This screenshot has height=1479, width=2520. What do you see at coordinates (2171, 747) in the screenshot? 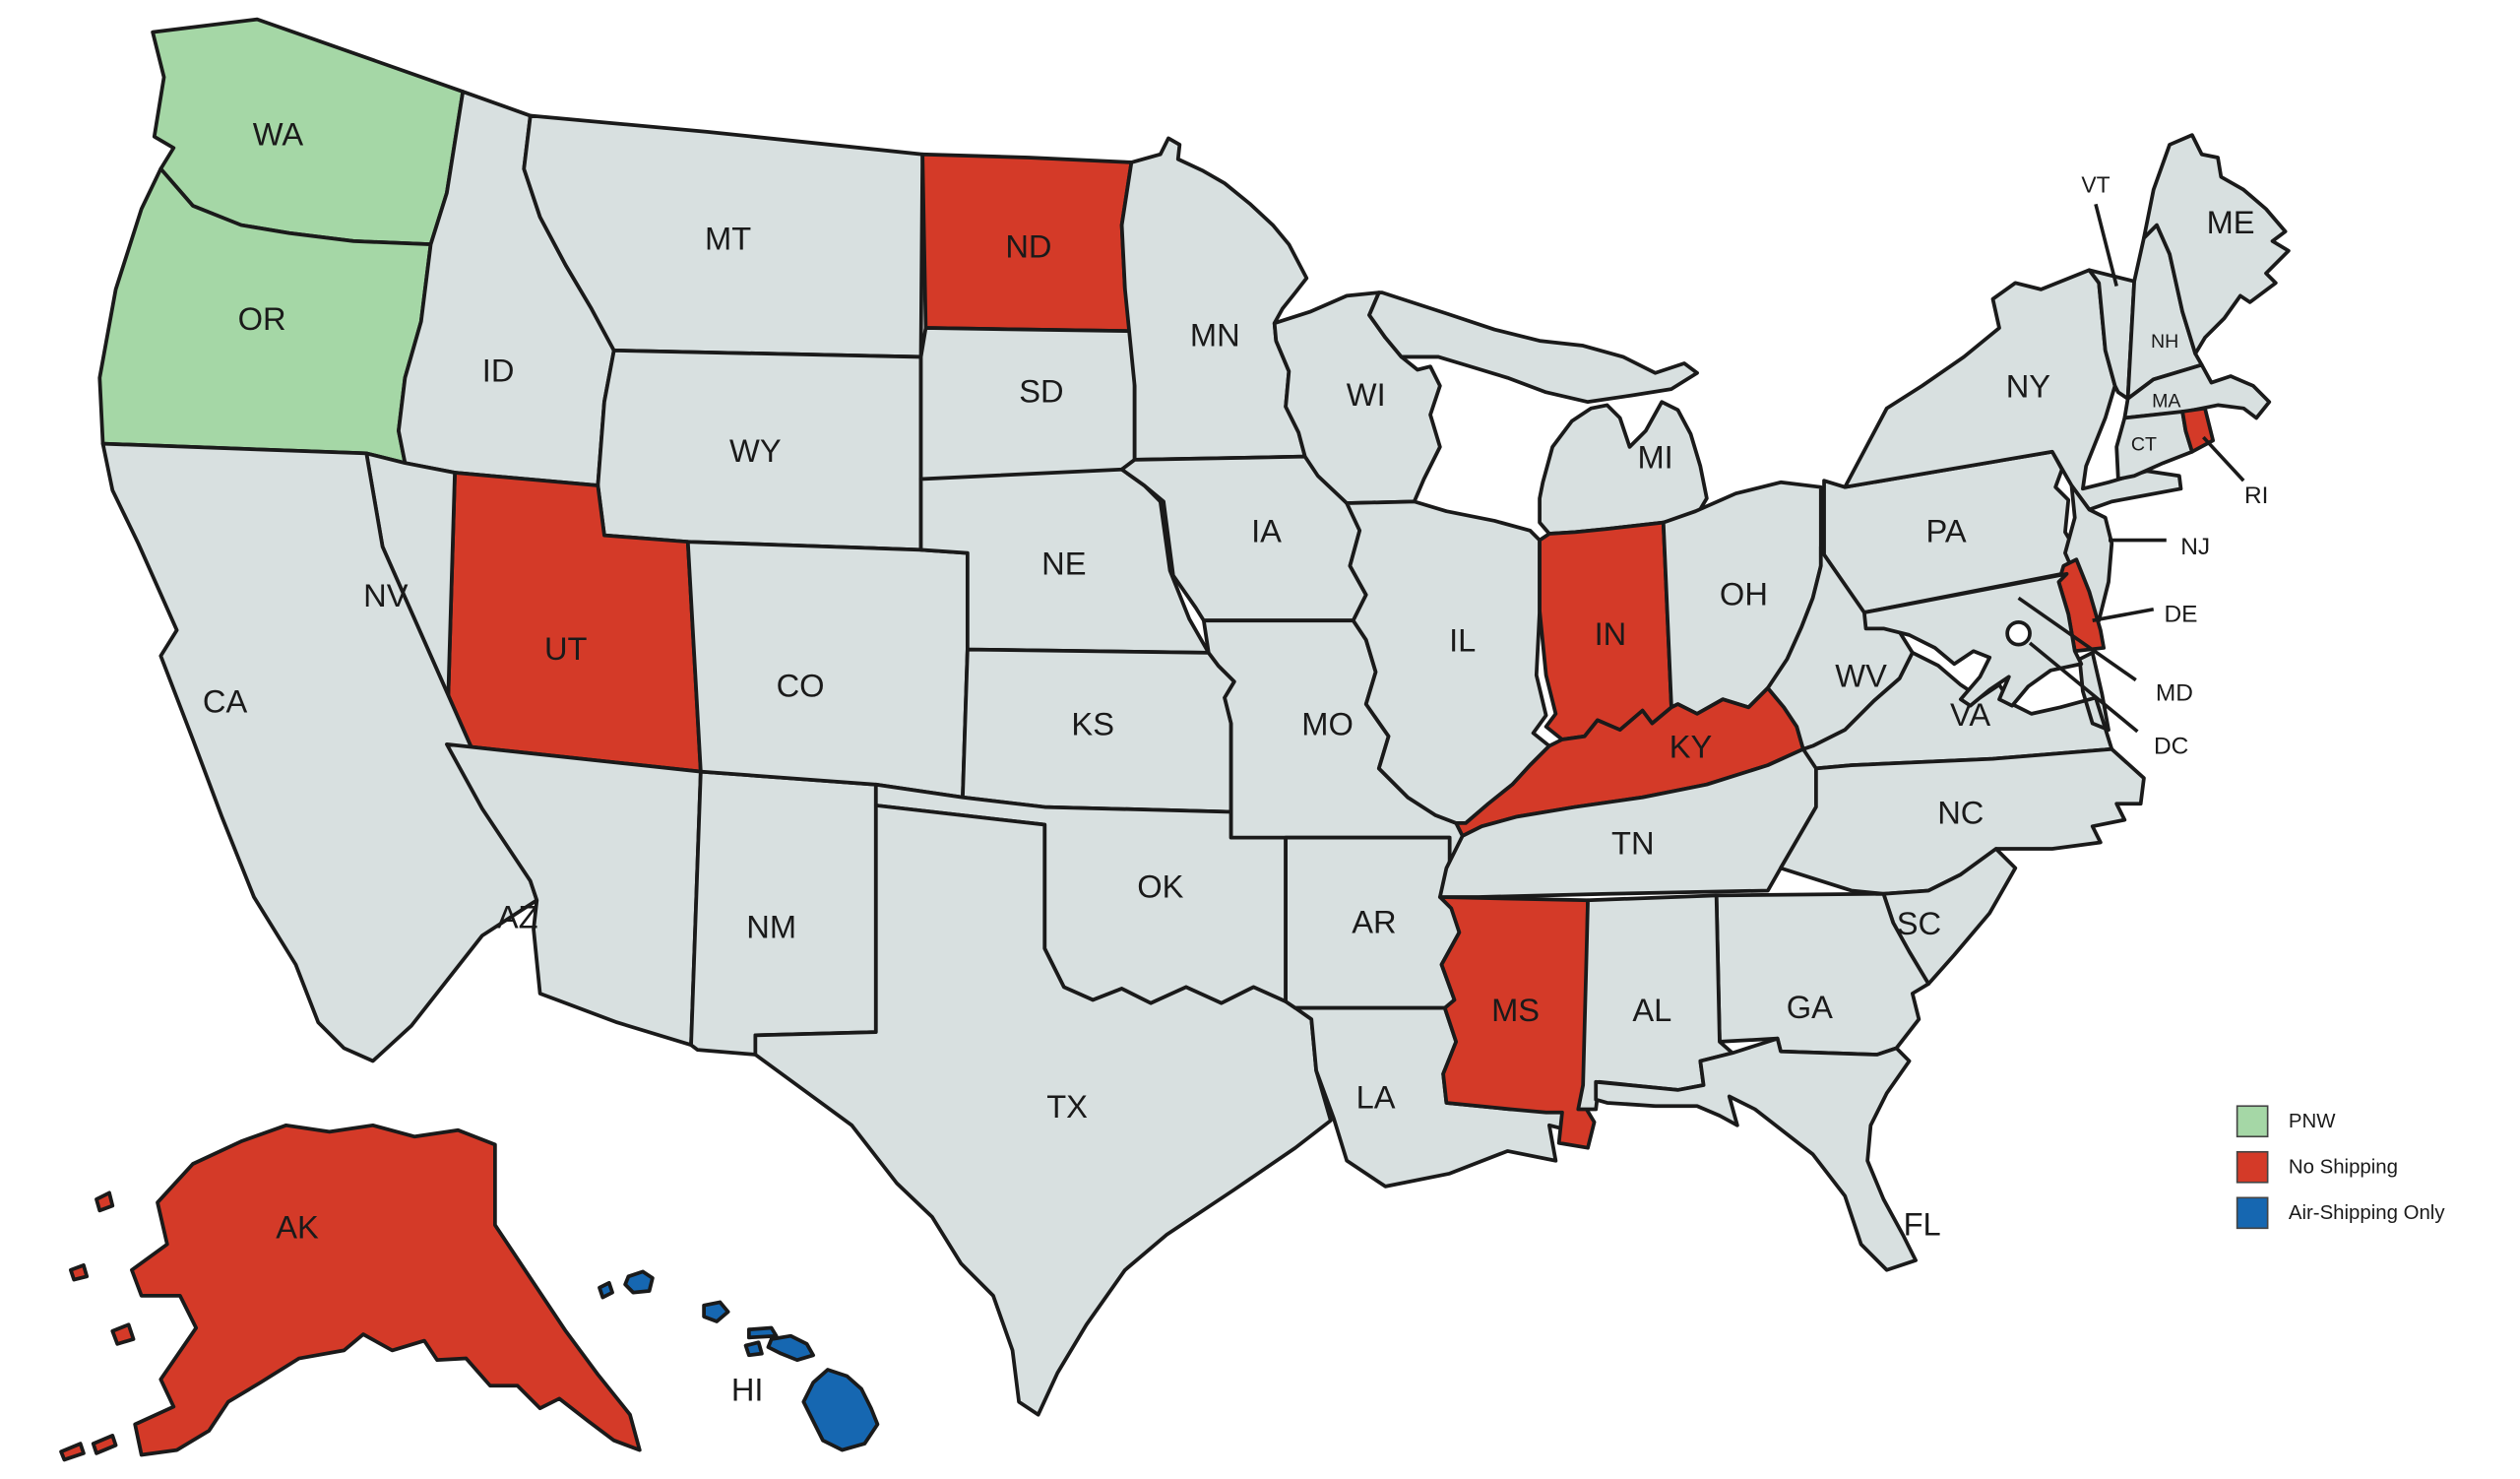
I see `state-label-DC: DC` at bounding box center [2171, 747].